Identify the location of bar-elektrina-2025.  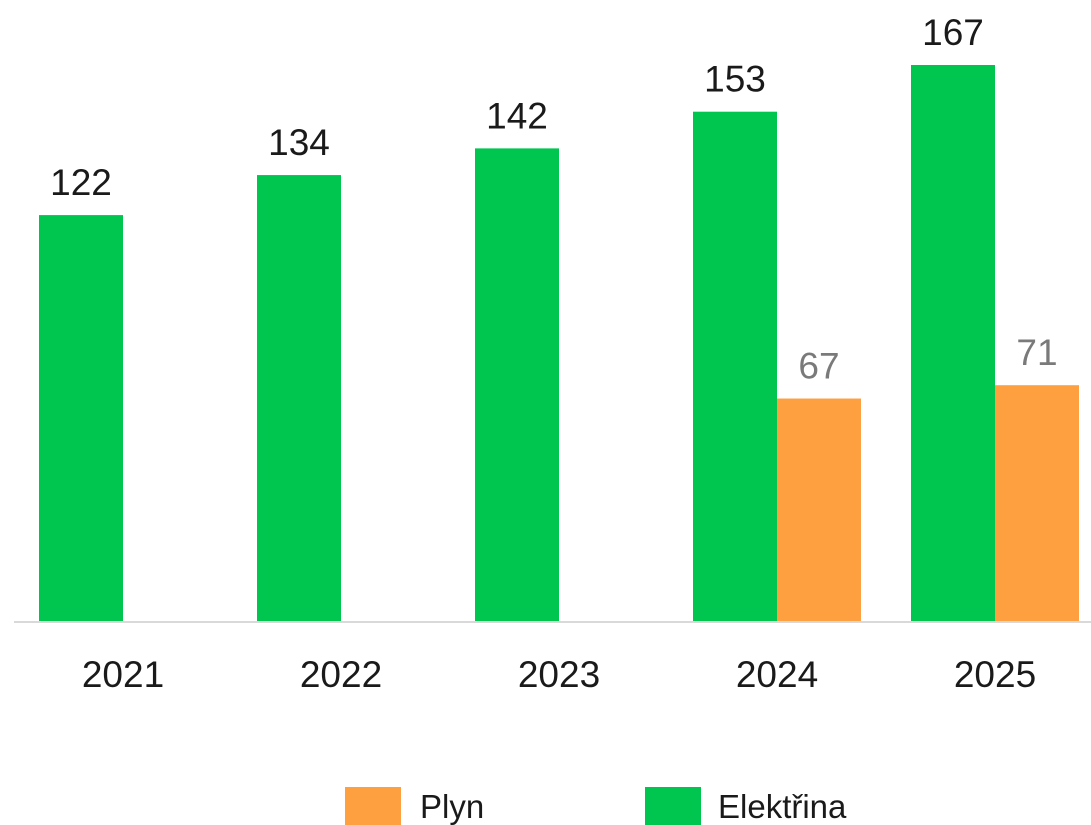
(953, 343).